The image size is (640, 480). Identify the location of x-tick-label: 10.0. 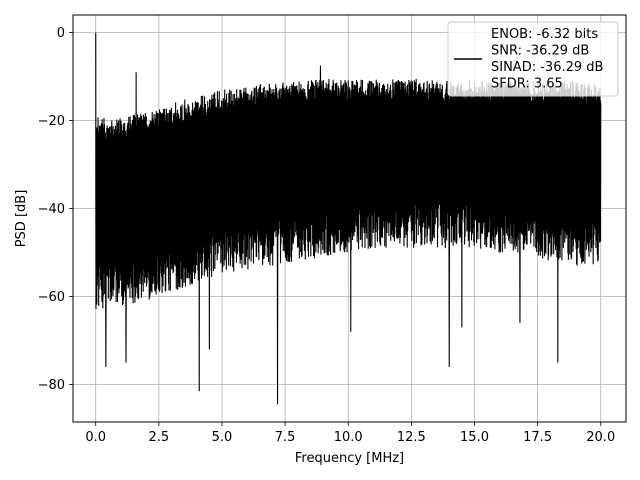
(348, 437).